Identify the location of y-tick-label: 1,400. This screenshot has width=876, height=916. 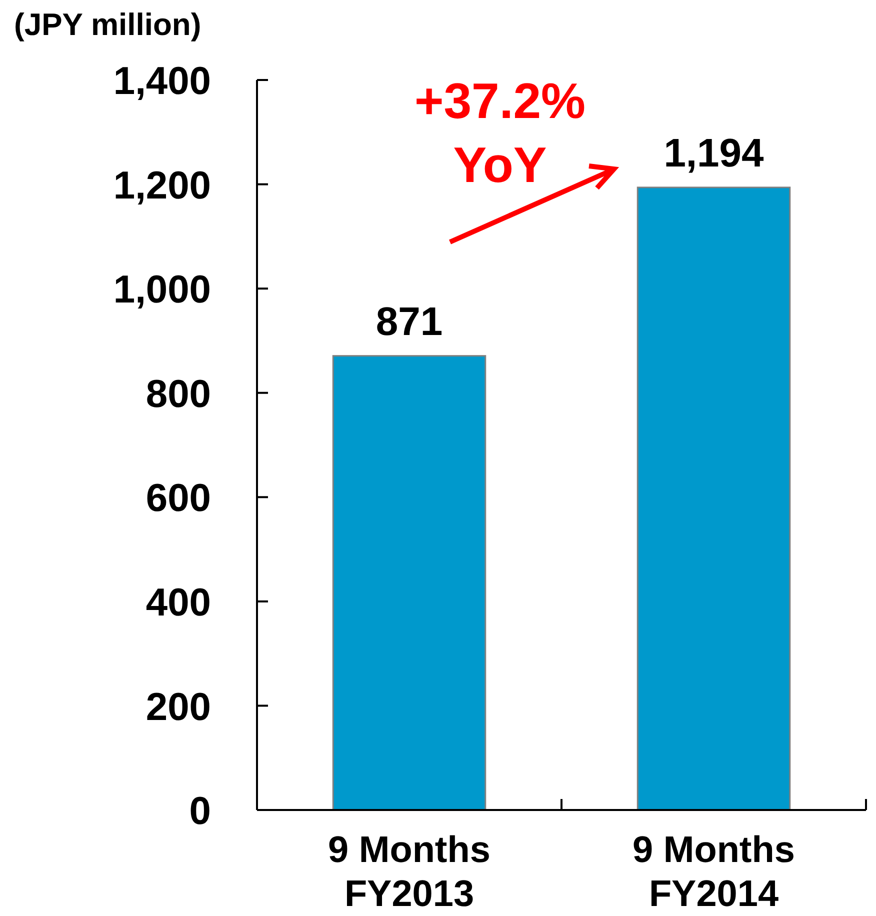
(162, 82).